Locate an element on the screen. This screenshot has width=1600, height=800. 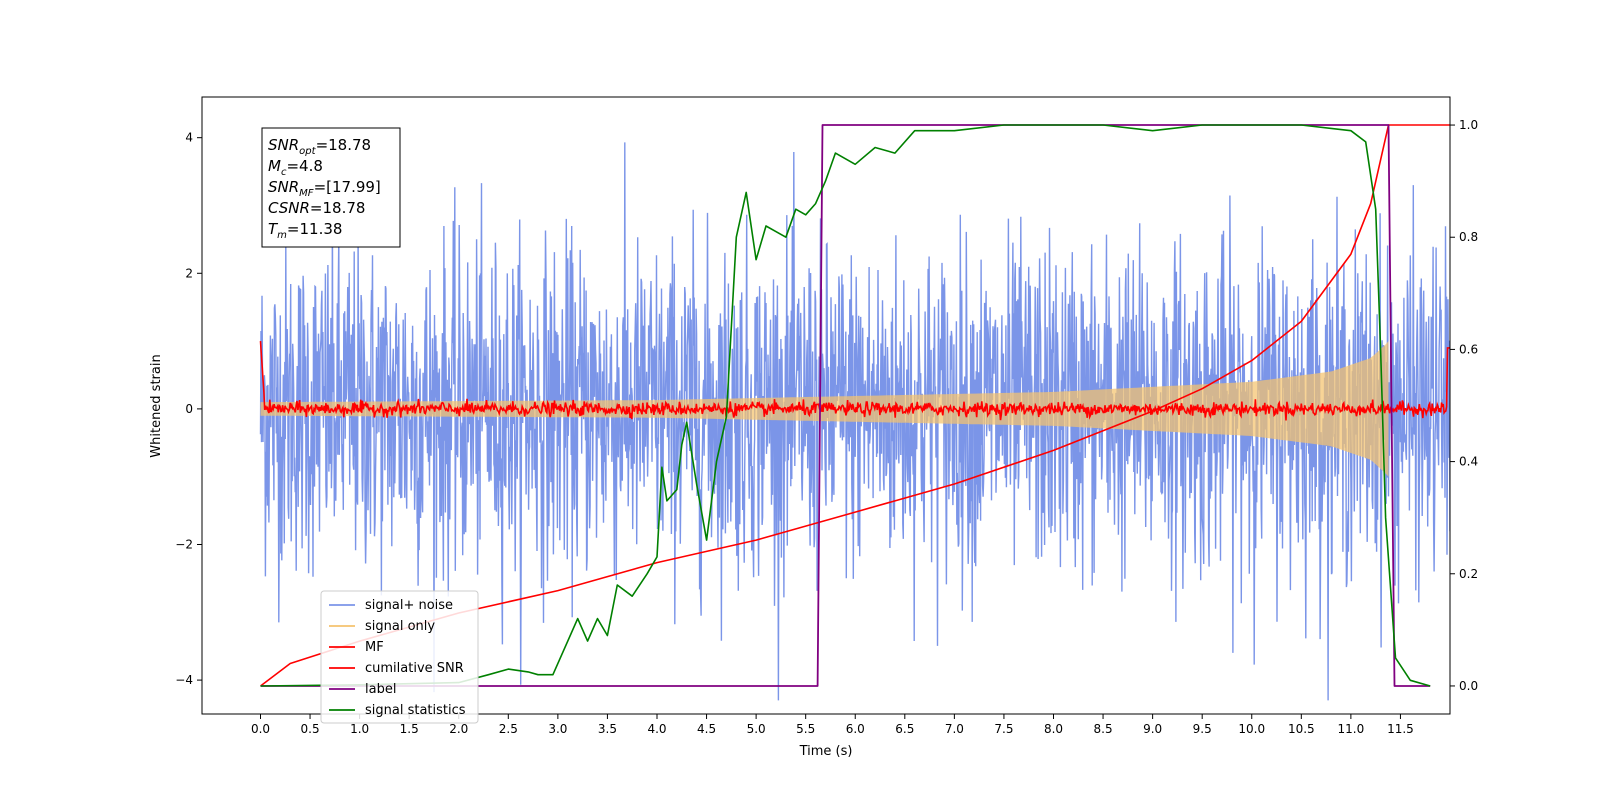
annotation-line: SNRMF=[17.99] is located at coordinates (324, 188).